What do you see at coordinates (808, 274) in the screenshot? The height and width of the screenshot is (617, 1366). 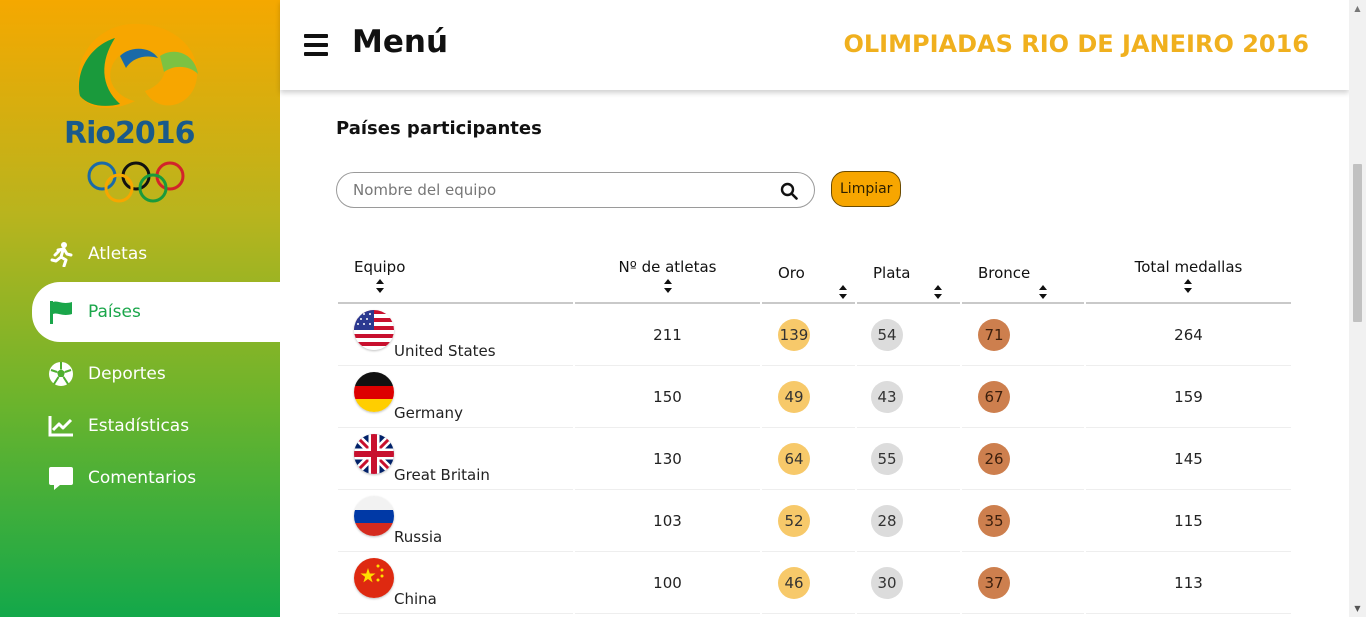 I see `column-header-oro: Oro` at bounding box center [808, 274].